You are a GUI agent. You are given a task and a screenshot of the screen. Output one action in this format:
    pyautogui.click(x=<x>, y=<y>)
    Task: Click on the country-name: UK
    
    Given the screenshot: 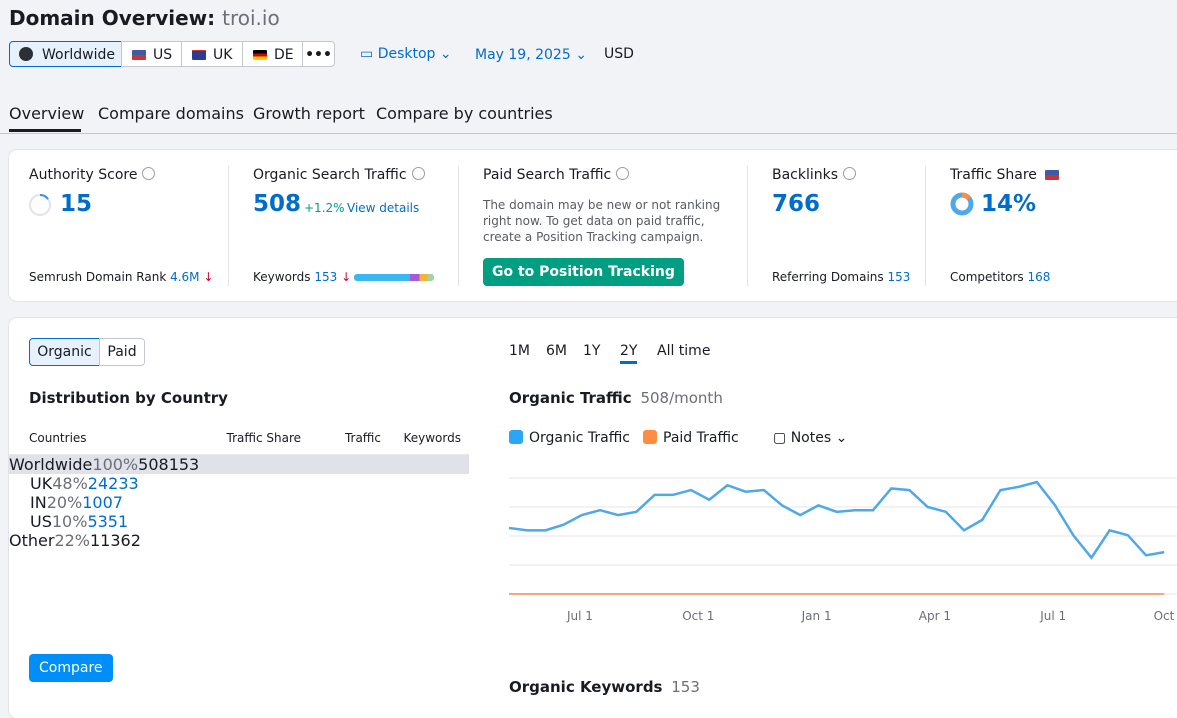 What is the action you would take?
    pyautogui.click(x=41, y=483)
    